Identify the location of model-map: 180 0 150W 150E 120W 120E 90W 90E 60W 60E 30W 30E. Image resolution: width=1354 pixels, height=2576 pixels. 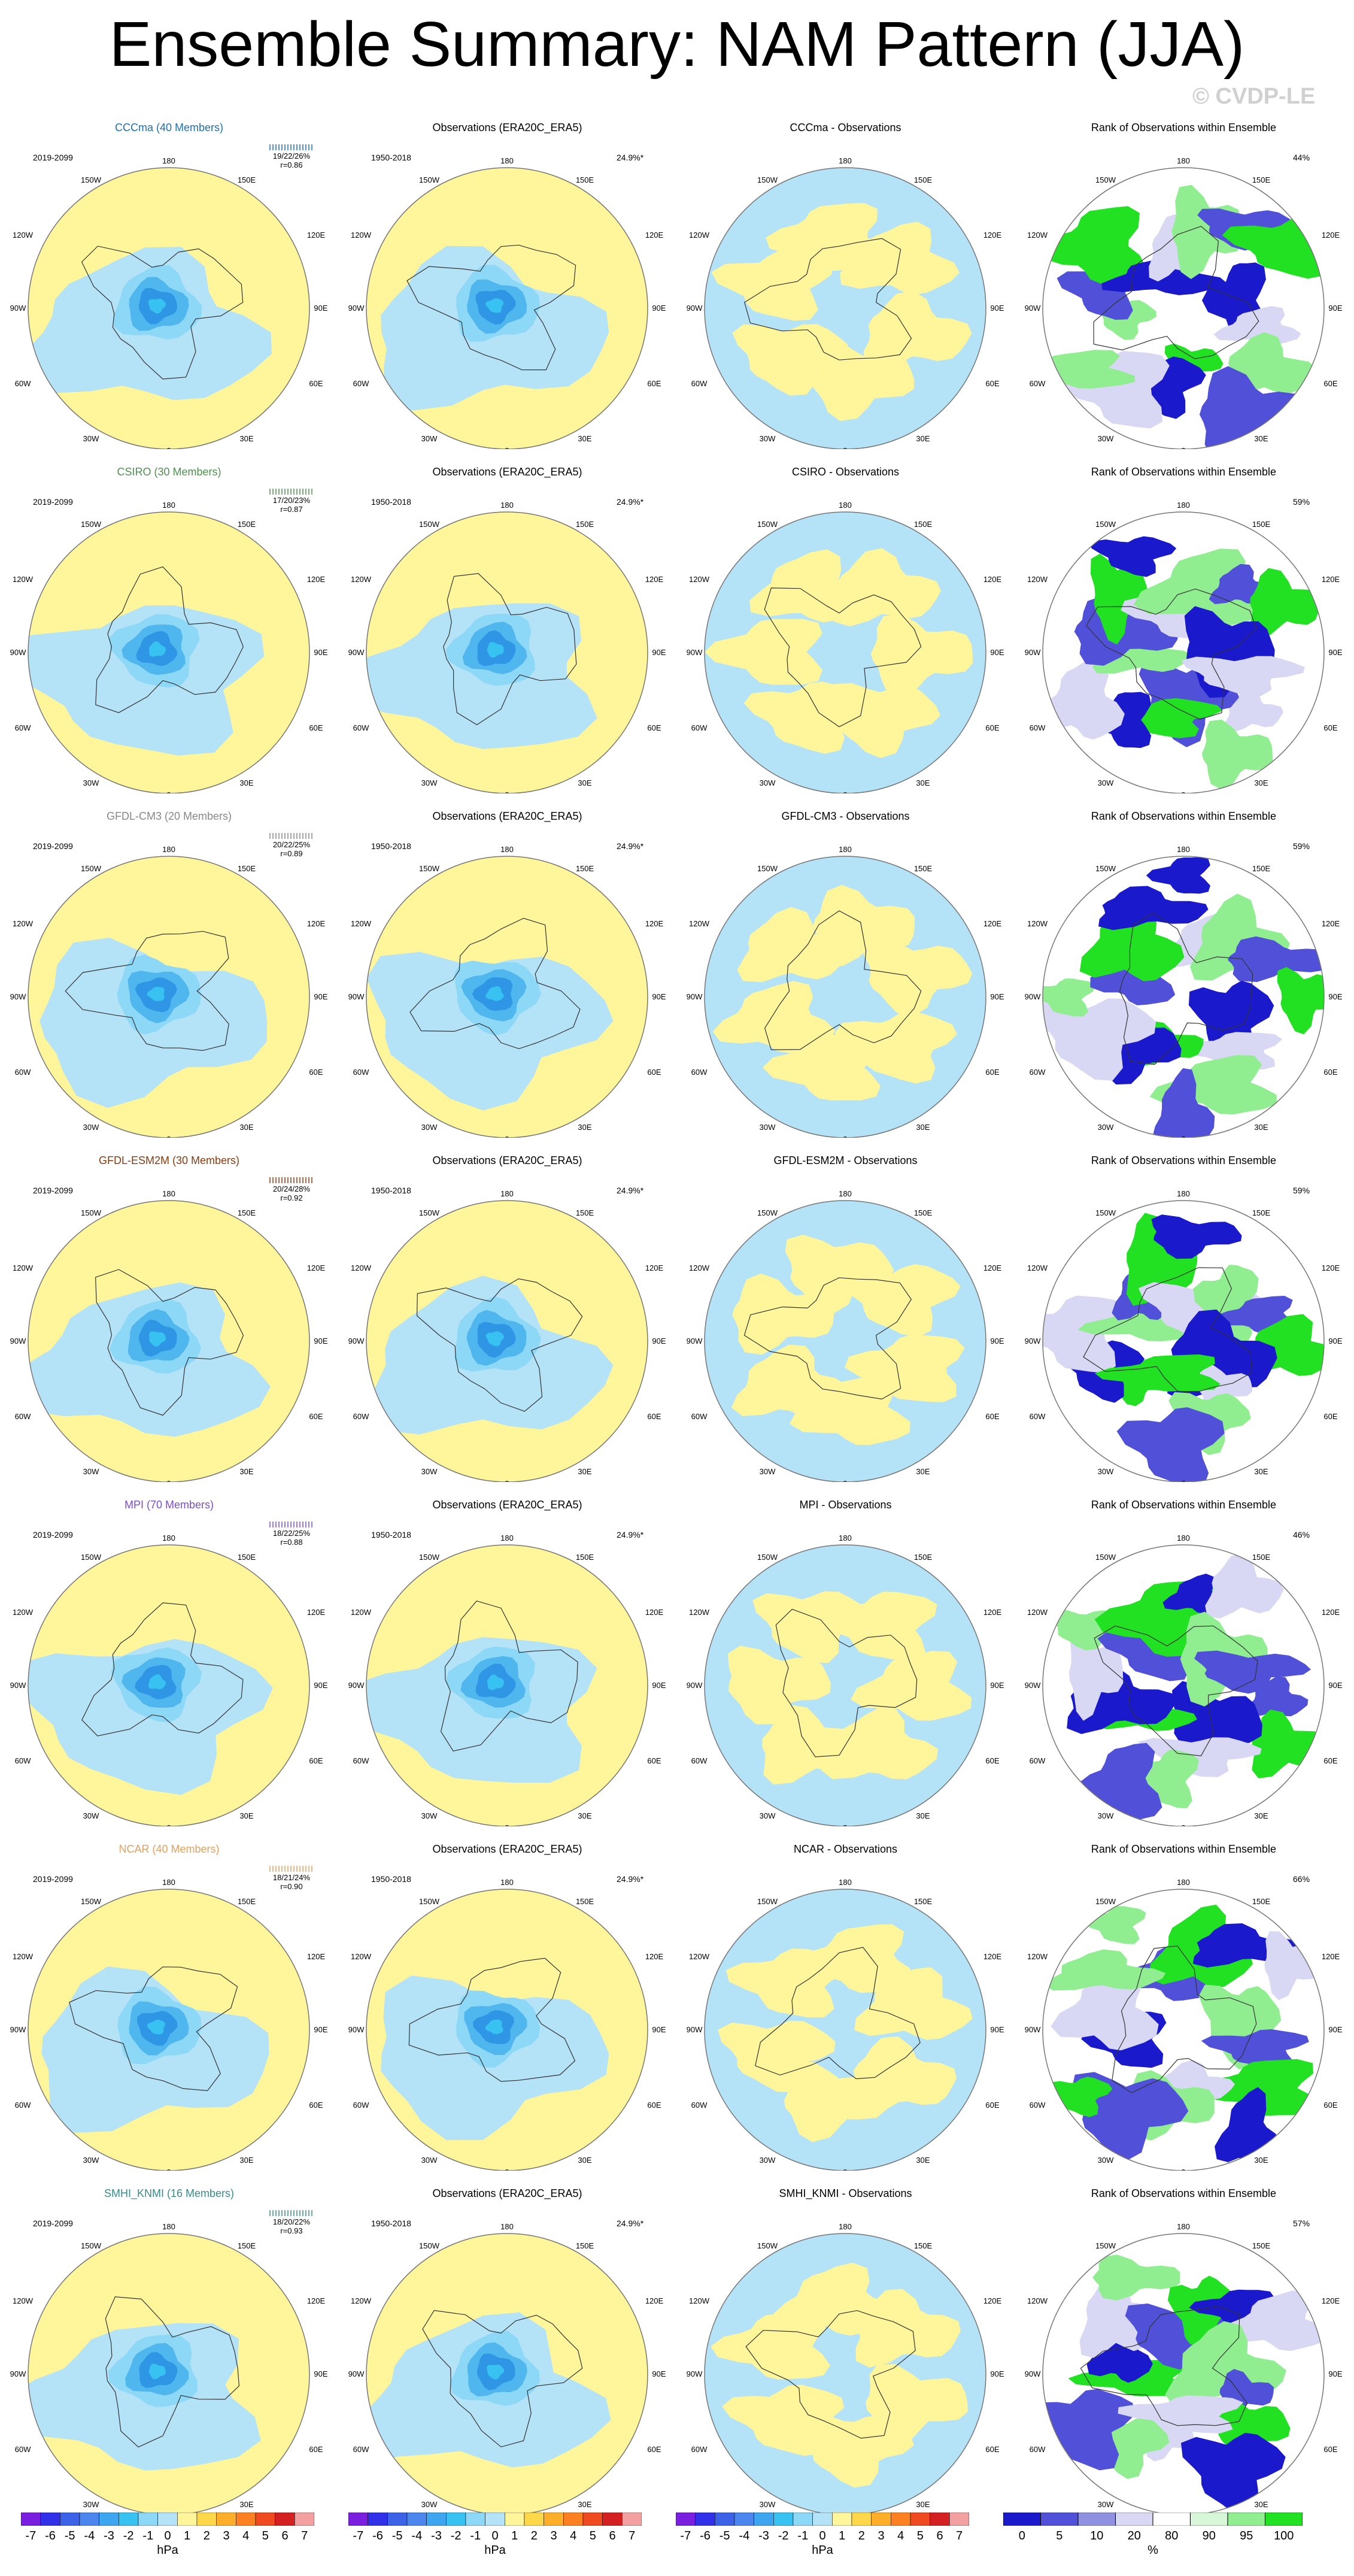
(169, 647).